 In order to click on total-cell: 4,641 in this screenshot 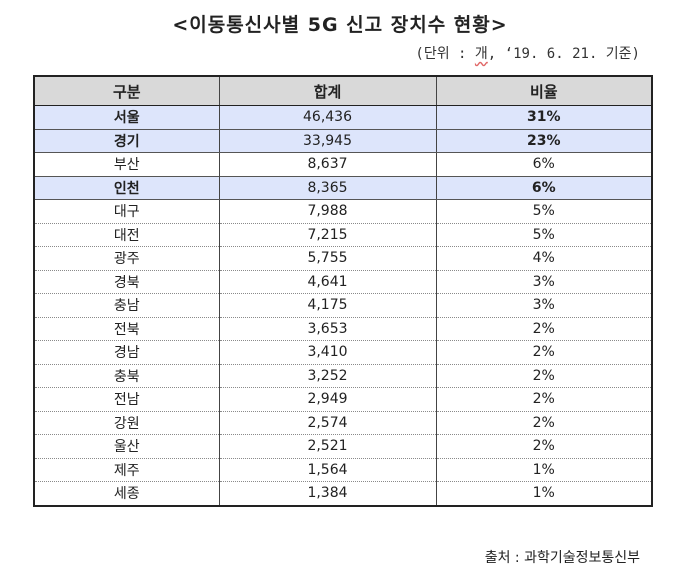, I will do `click(327, 281)`.